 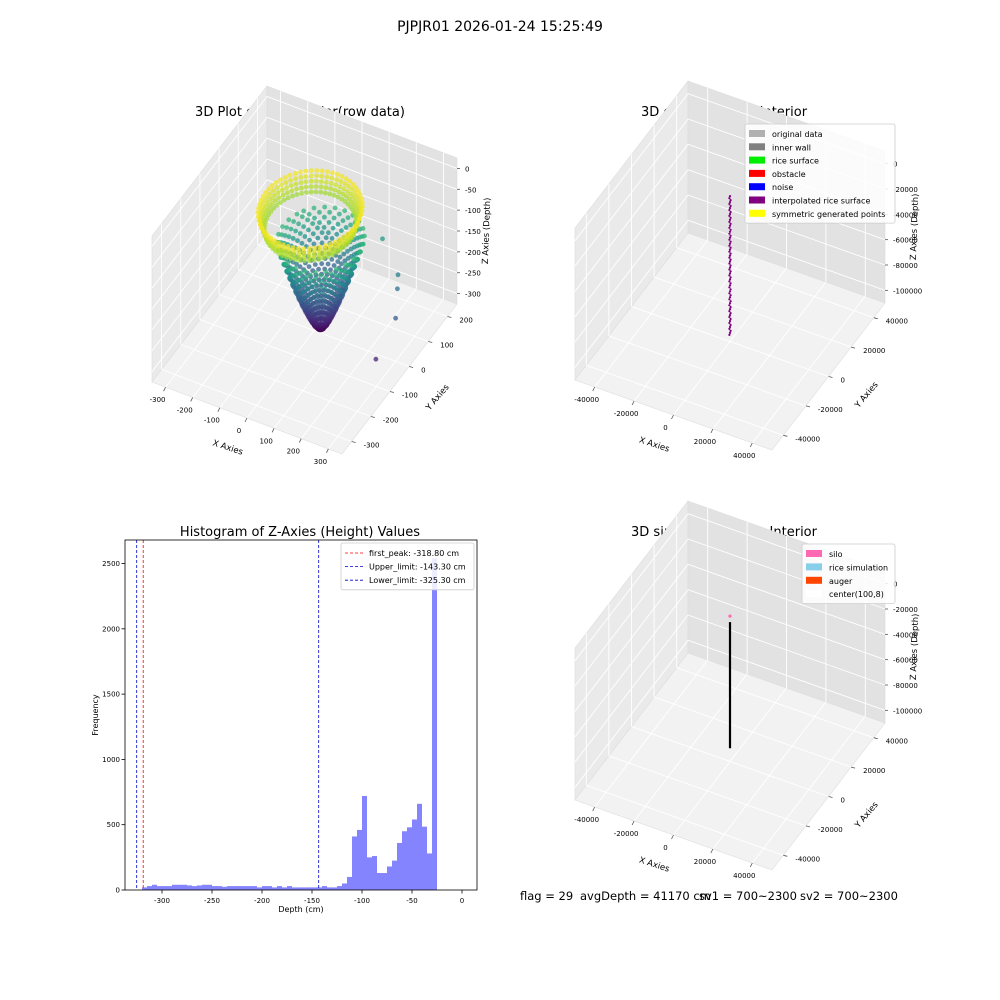 What do you see at coordinates (841, 581) in the screenshot?
I see `simulation-plot-legend-label: auger` at bounding box center [841, 581].